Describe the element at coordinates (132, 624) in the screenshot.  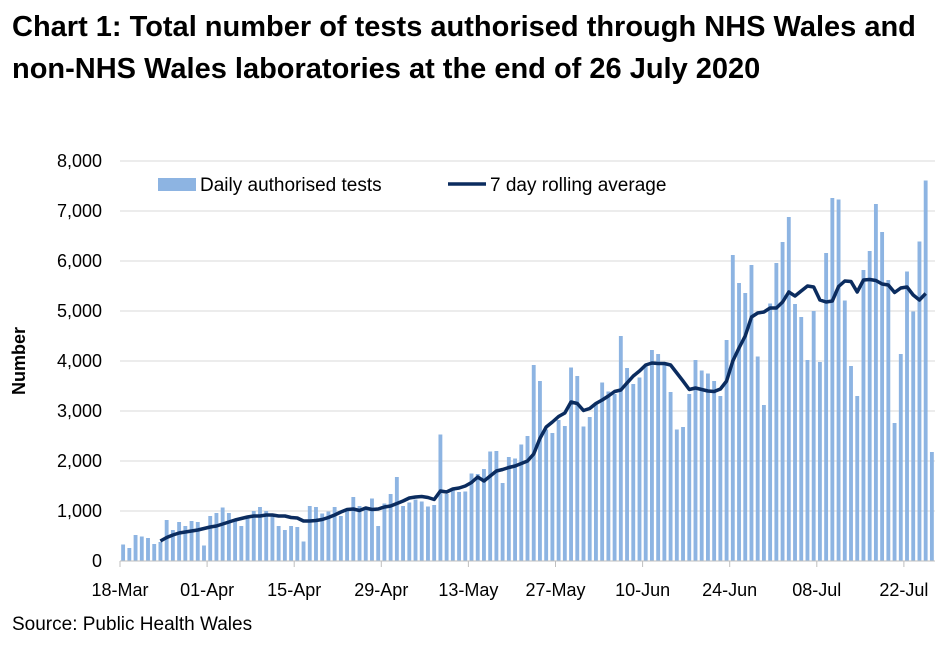
I see `source-note: Source: Public Health Wales` at that location.